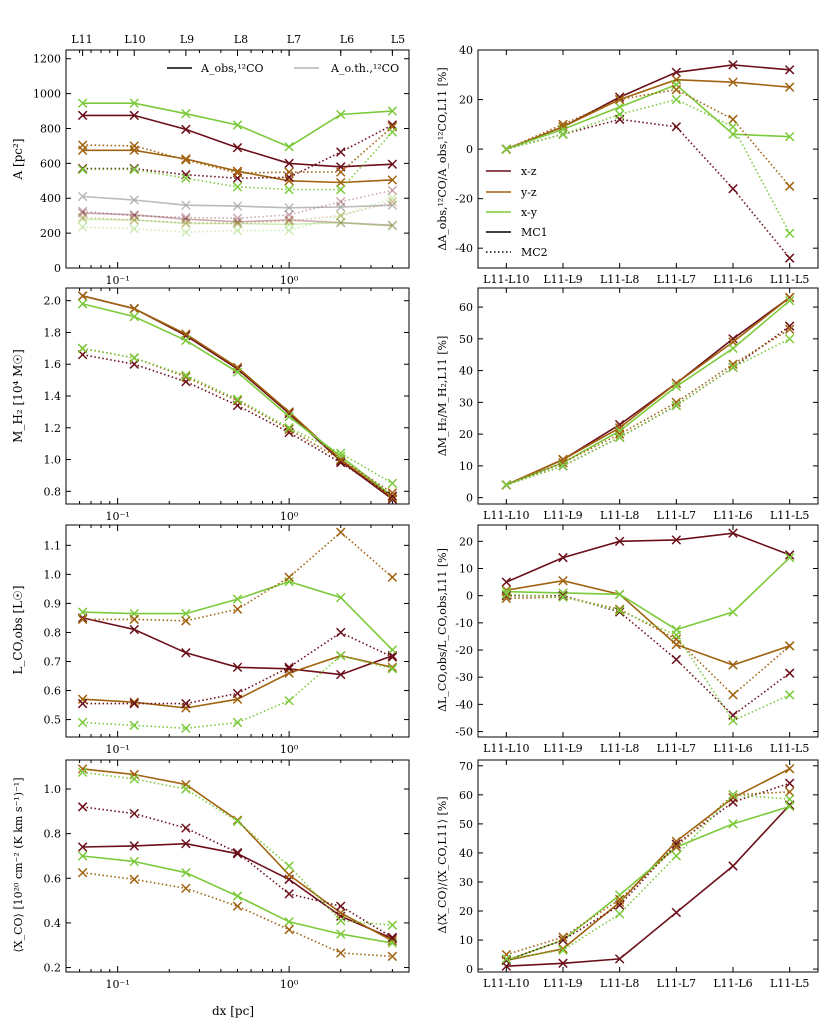 This screenshot has width=830, height=1029. Describe the element at coordinates (237, 631) in the screenshot. I see `axes-frame` at that location.